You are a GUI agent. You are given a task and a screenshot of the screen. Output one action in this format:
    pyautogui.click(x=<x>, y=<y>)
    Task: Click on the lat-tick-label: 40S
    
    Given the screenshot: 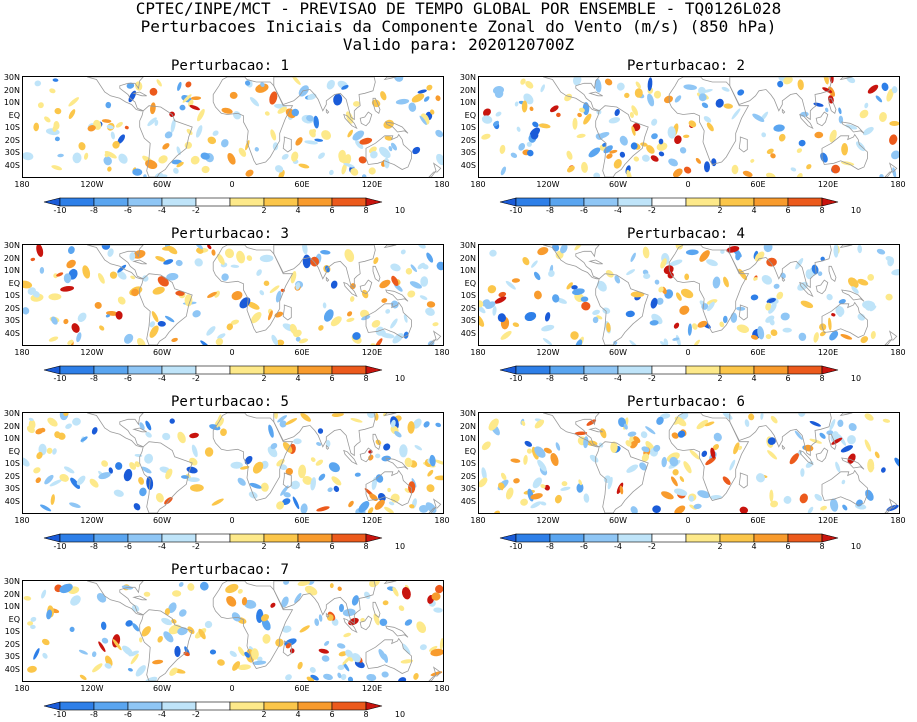 What is the action you would take?
    pyautogui.click(x=12, y=165)
    